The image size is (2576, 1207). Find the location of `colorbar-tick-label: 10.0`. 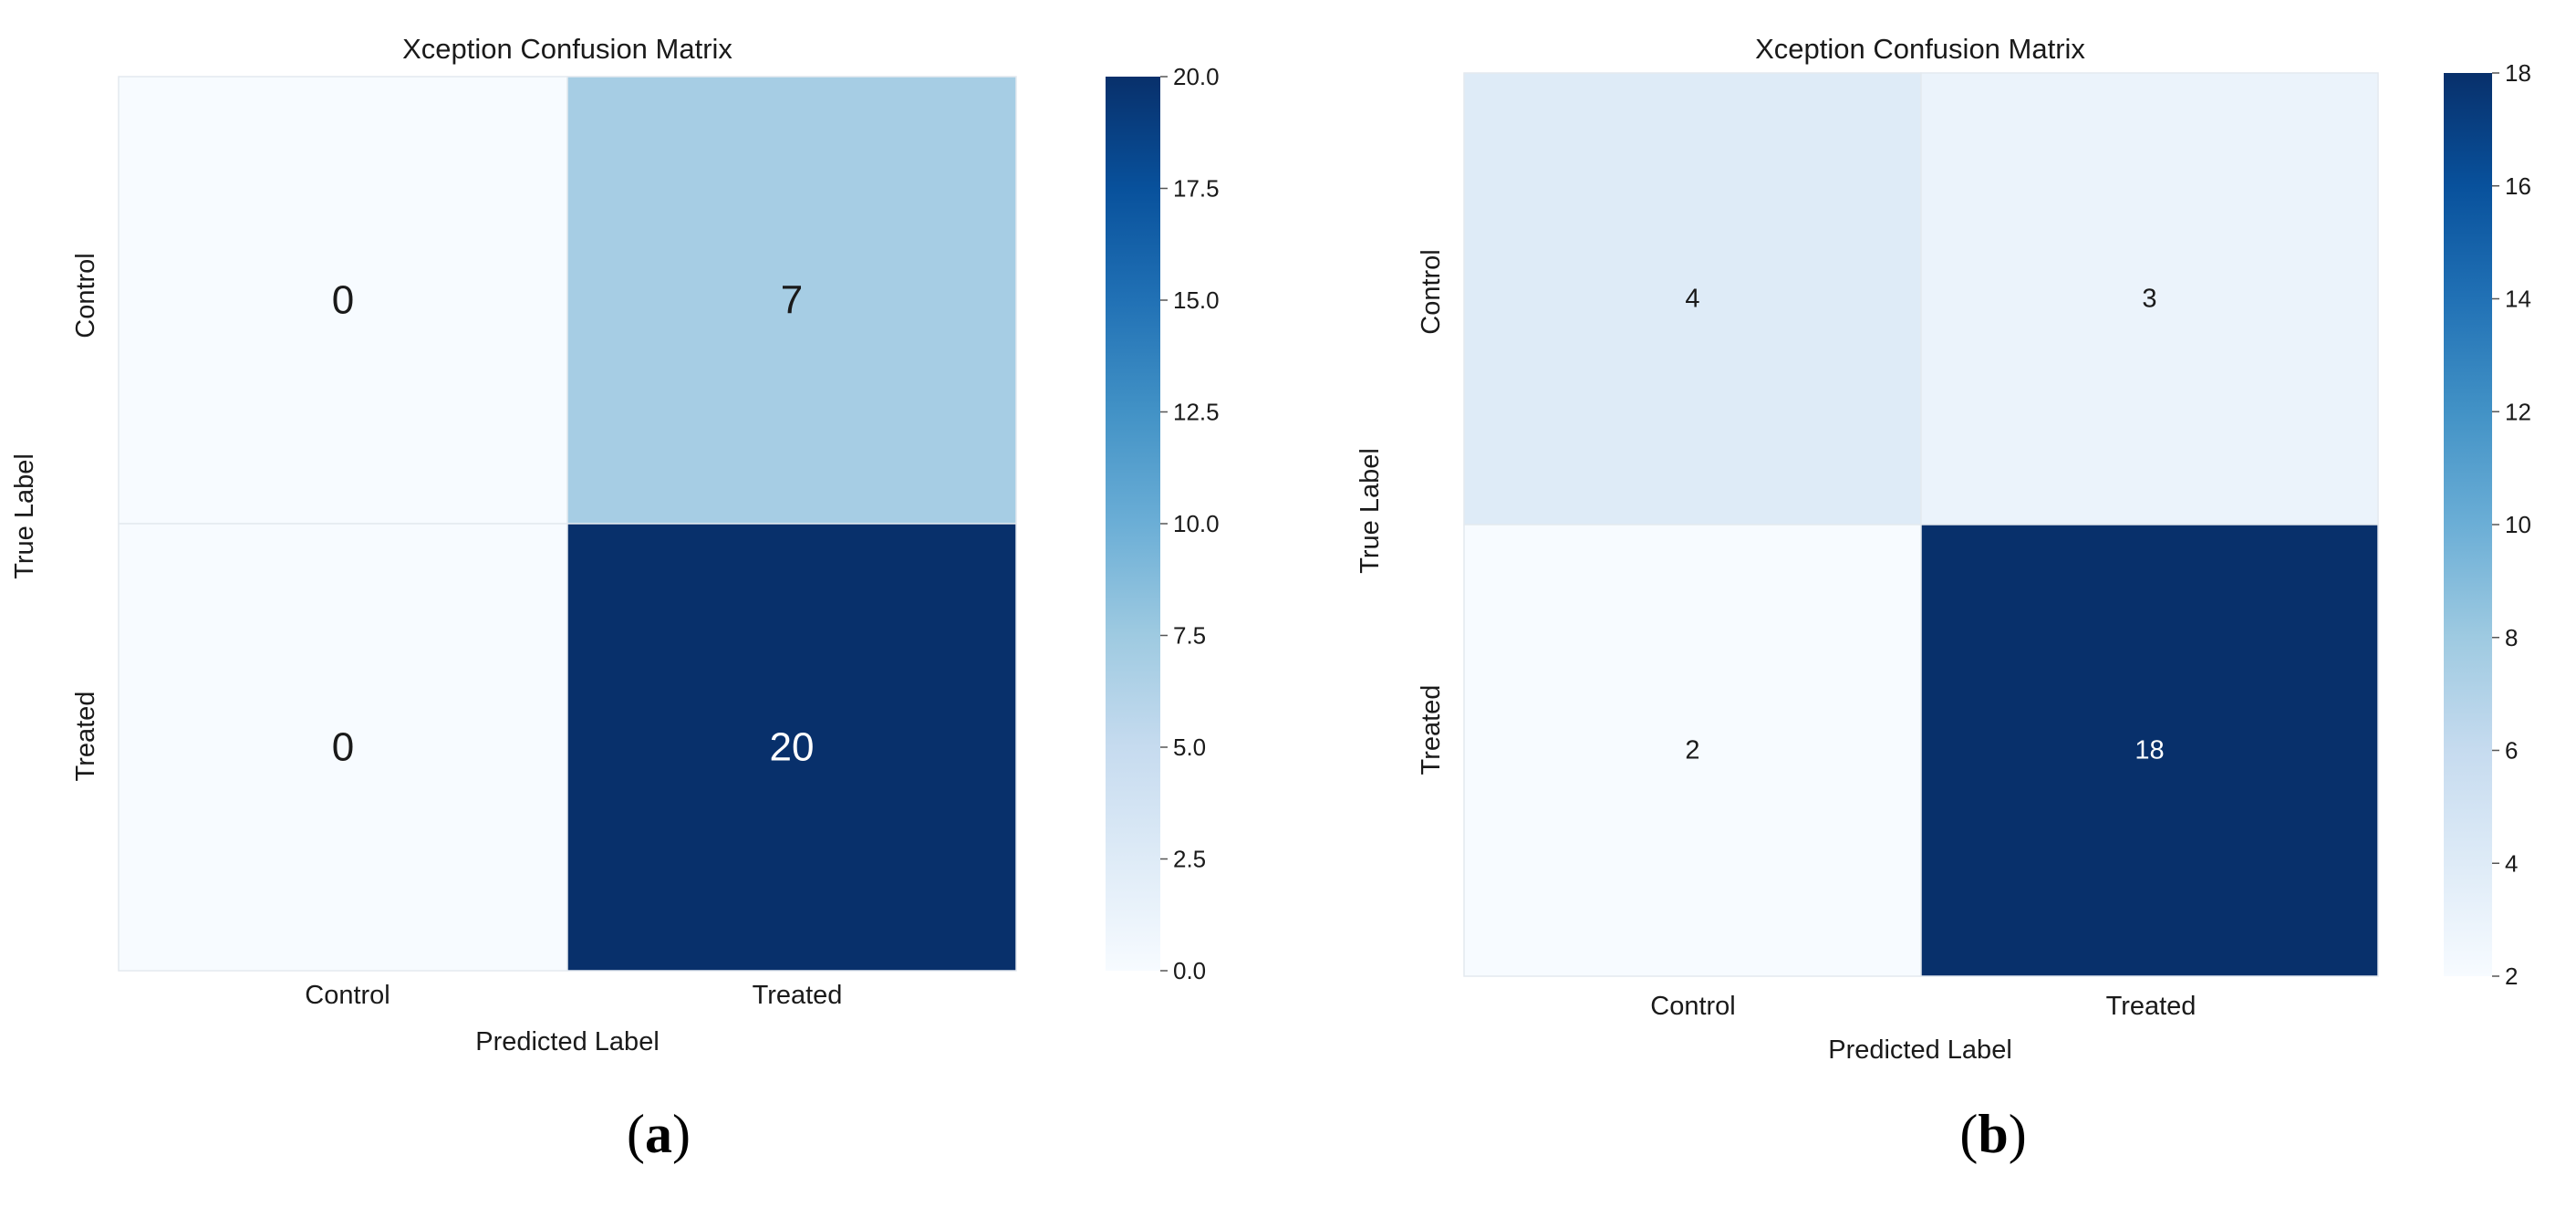

colorbar-tick-label: 10.0 is located at coordinates (1196, 523).